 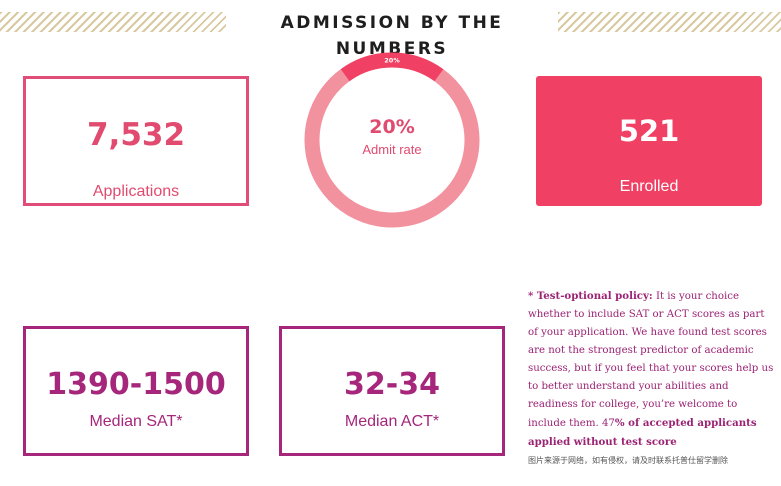 What do you see at coordinates (136, 384) in the screenshot?
I see `sat-value: 1390-1500` at bounding box center [136, 384].